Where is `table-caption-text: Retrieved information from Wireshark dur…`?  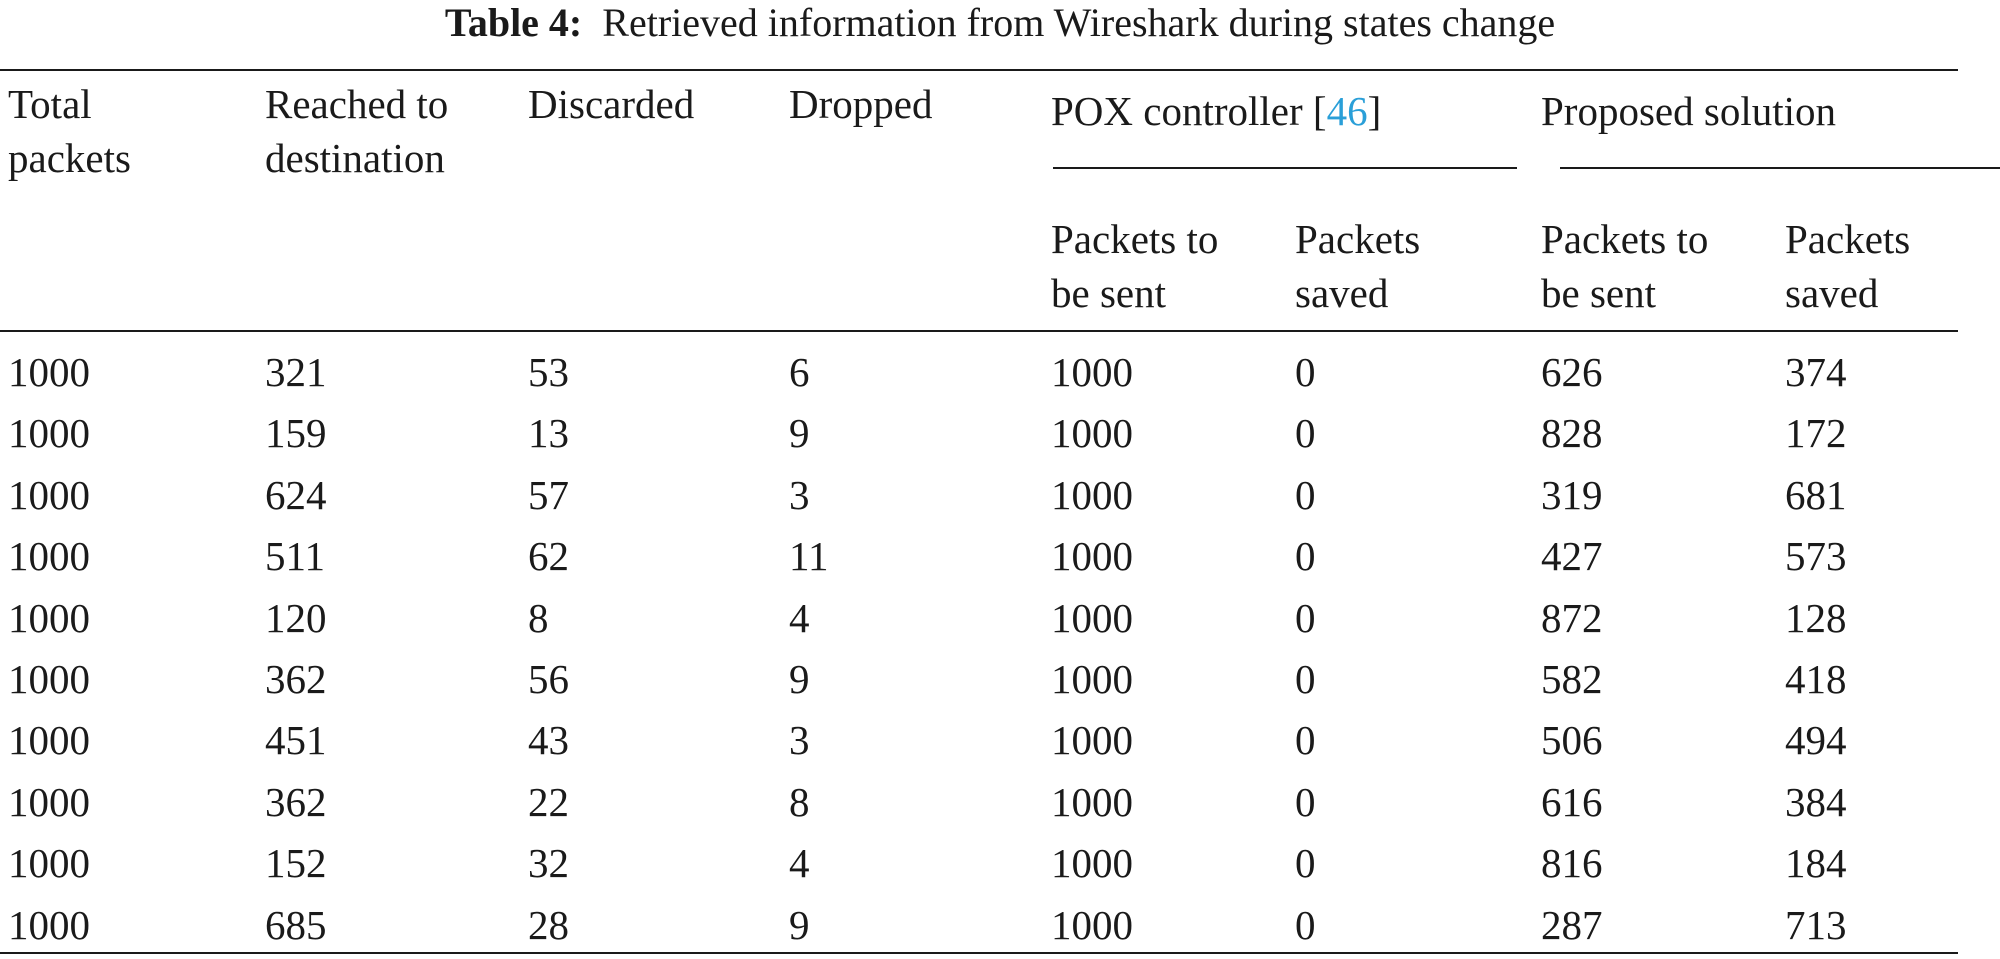 table-caption-text: Retrieved information from Wireshark dur… is located at coordinates (1079, 22).